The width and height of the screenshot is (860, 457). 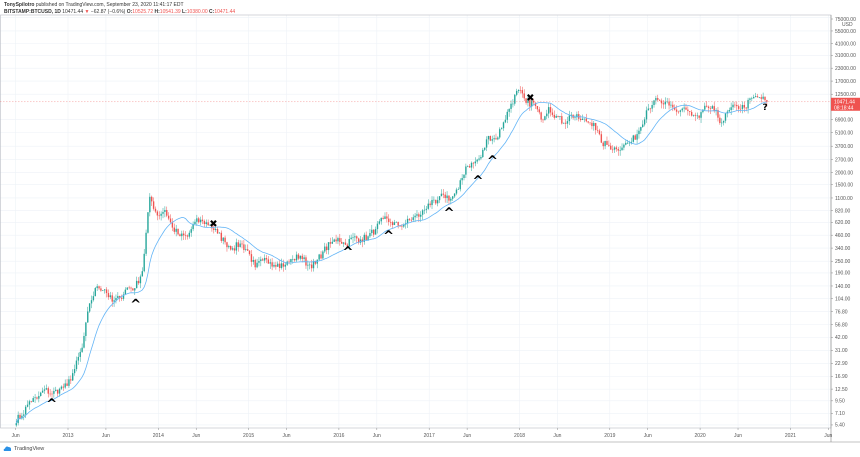 What do you see at coordinates (338, 436) in the screenshot?
I see `time-tick-label: 2016` at bounding box center [338, 436].